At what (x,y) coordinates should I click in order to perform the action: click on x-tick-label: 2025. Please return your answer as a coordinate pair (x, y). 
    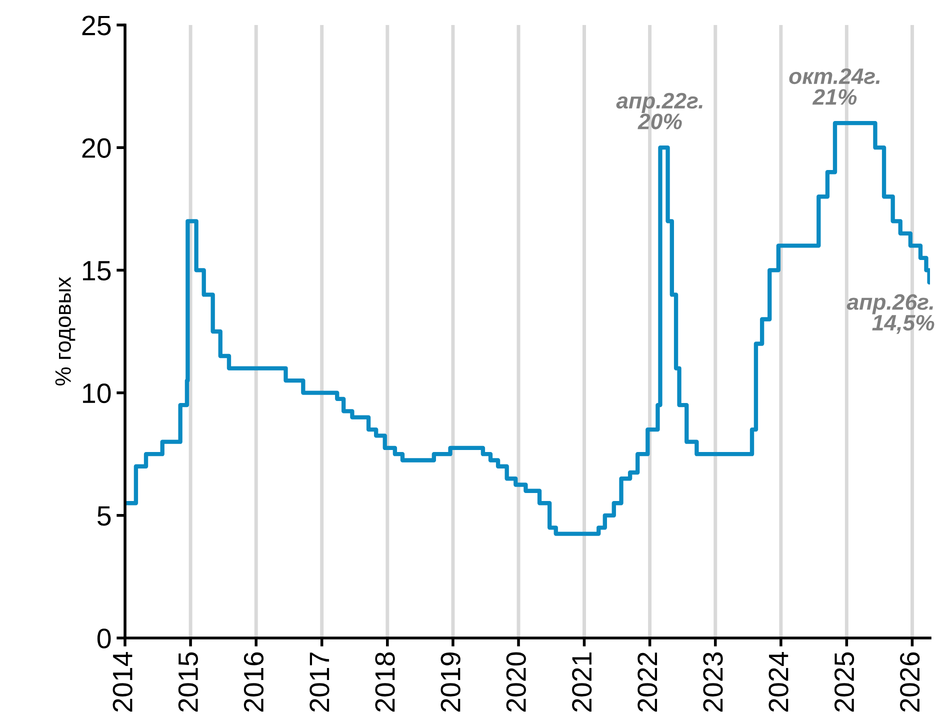
    Looking at the image, I should click on (844, 682).